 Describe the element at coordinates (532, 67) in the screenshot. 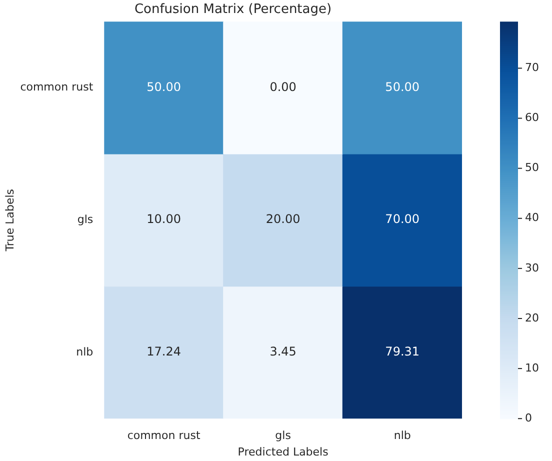

I see `color-bar-label: 70` at that location.